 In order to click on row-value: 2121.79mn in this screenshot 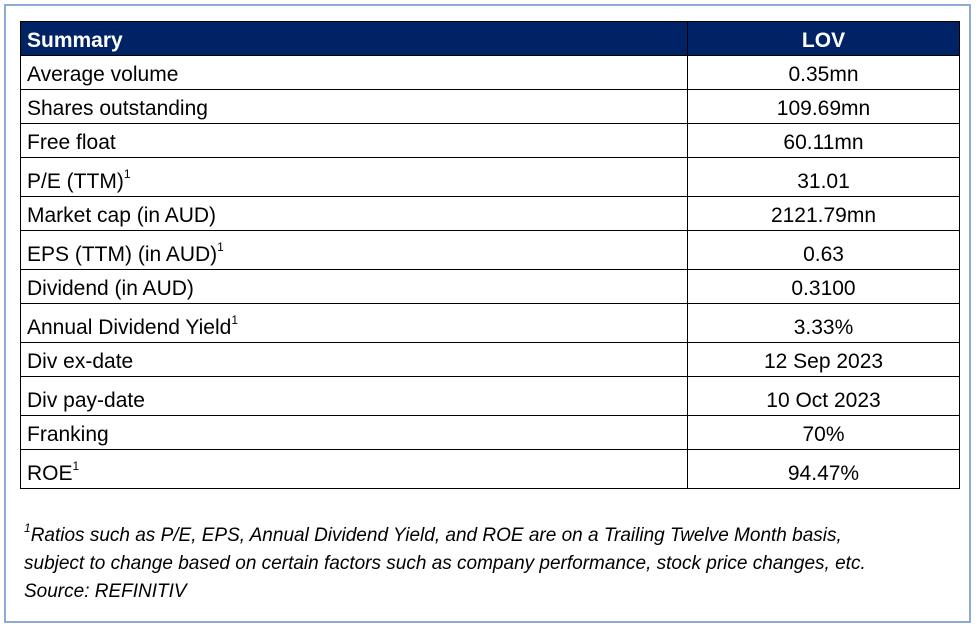, I will do `click(823, 213)`.